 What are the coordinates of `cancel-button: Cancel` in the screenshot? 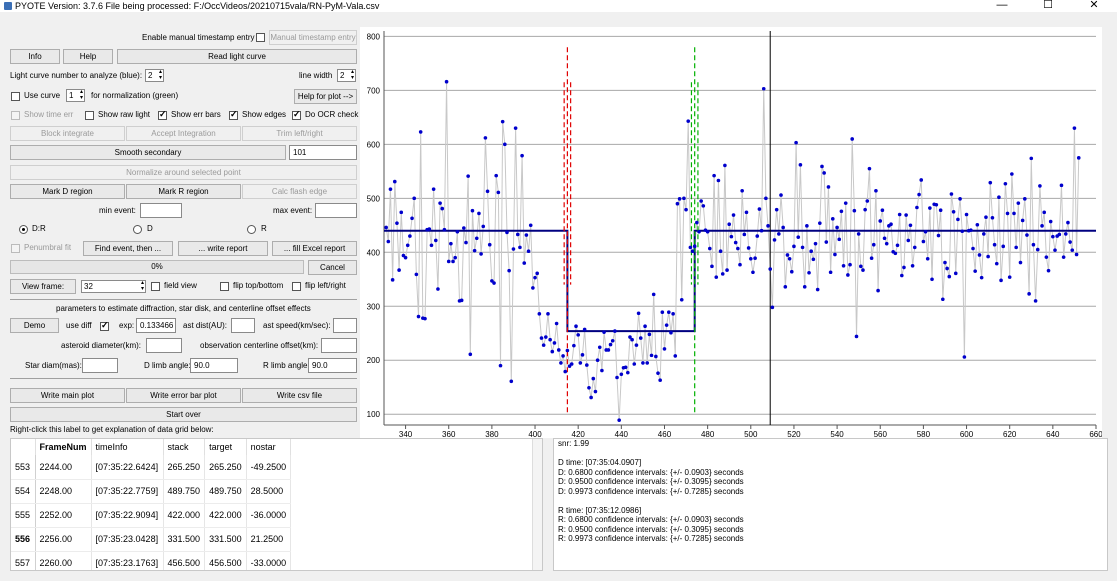 It's located at (332, 267).